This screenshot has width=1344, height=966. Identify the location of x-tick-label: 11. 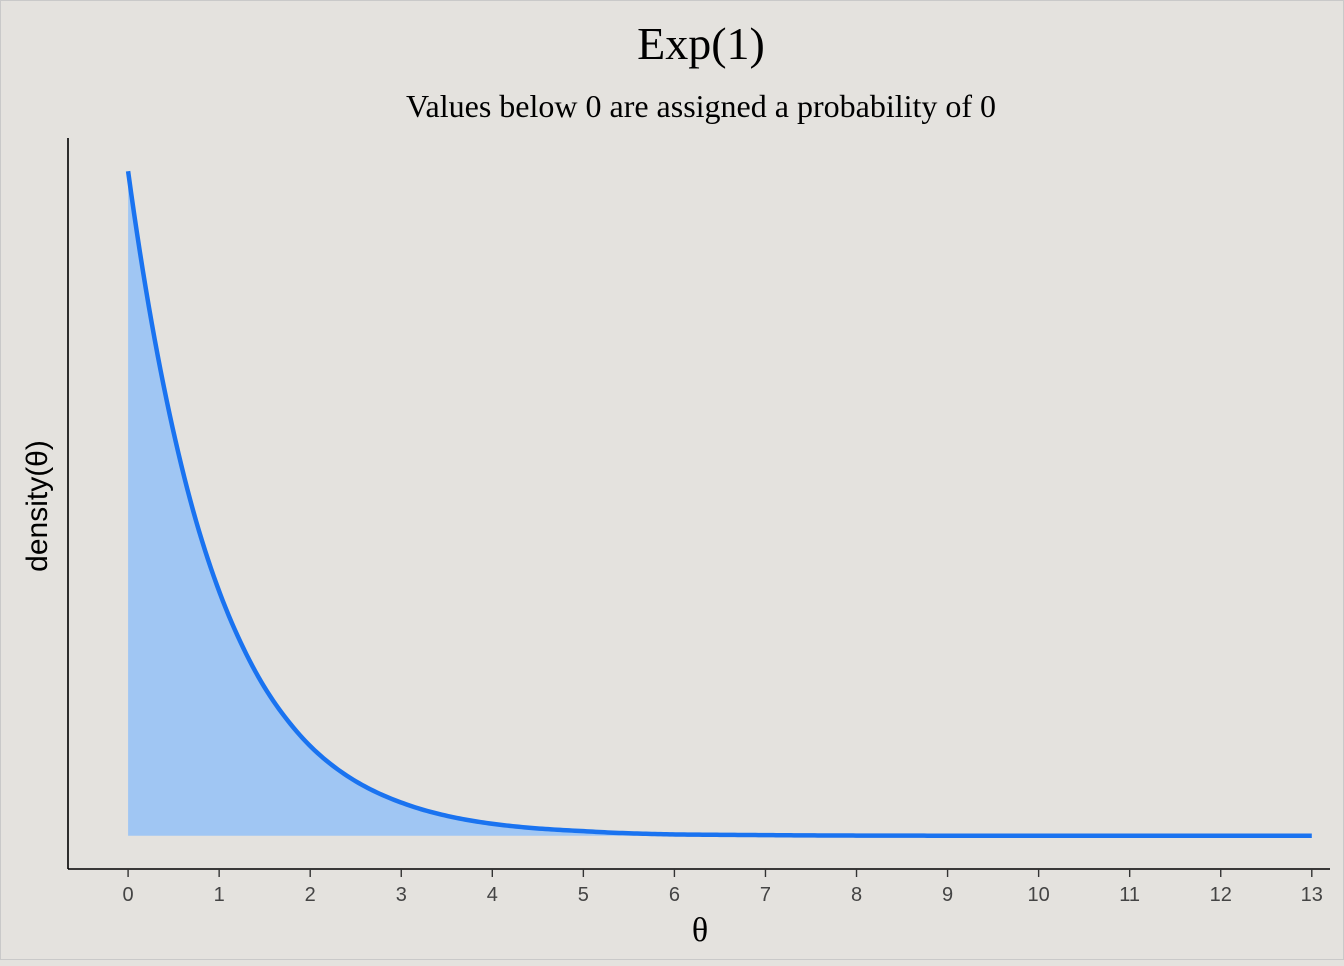
(1129, 895).